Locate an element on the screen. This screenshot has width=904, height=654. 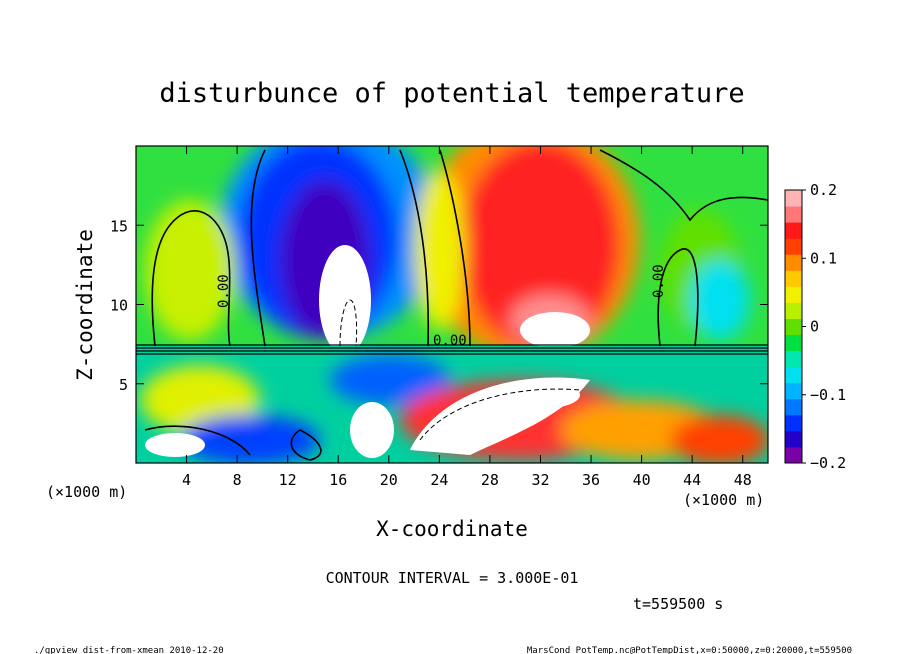
contour-interval: CONTOUR INTERVAL = 3.000E-01 is located at coordinates (452, 578).